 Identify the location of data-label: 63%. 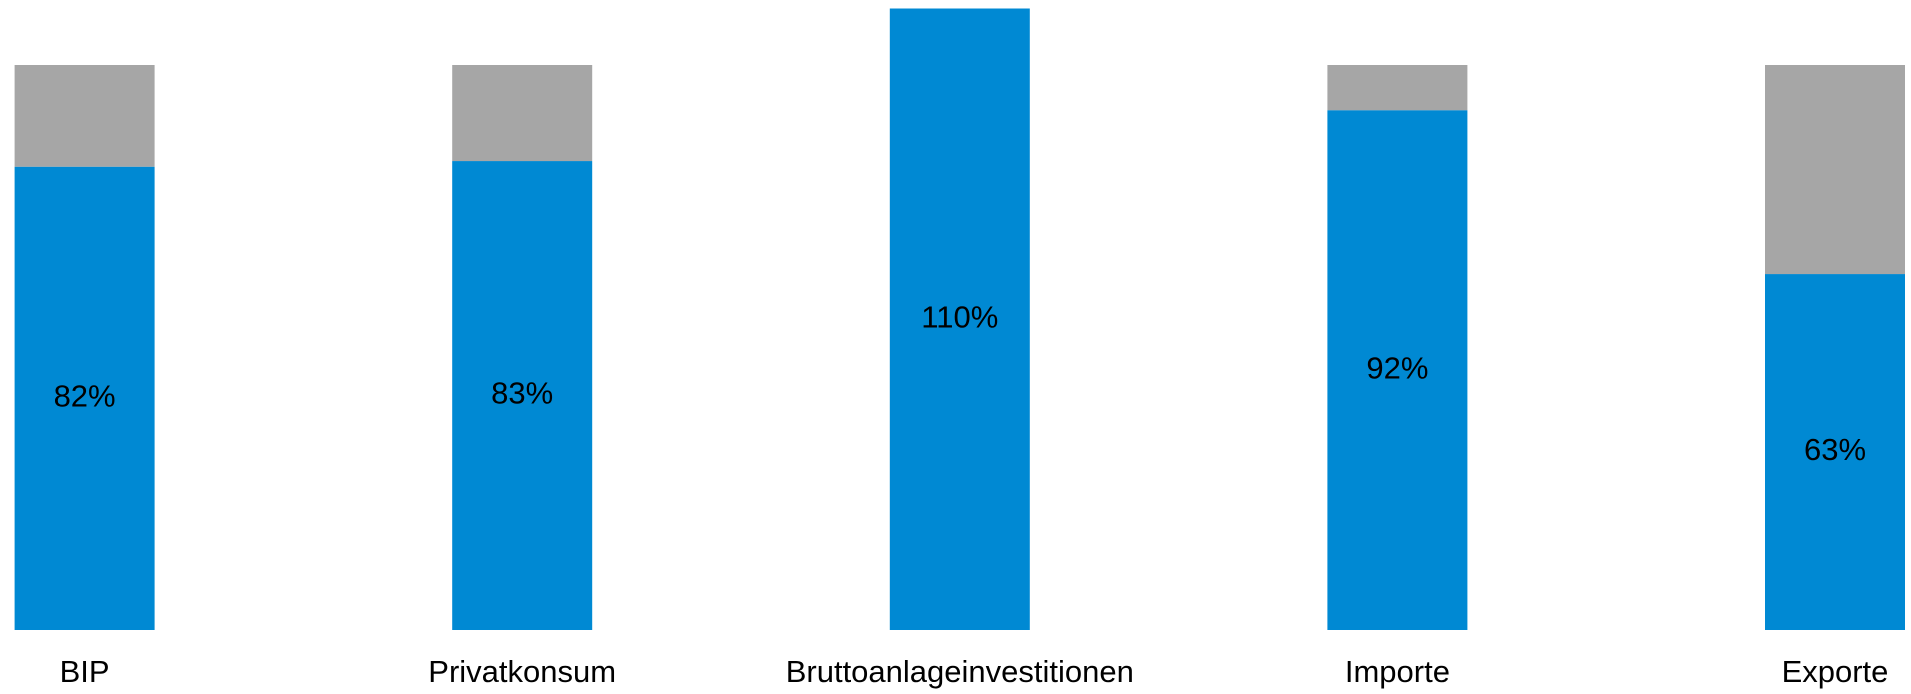
(1835, 449).